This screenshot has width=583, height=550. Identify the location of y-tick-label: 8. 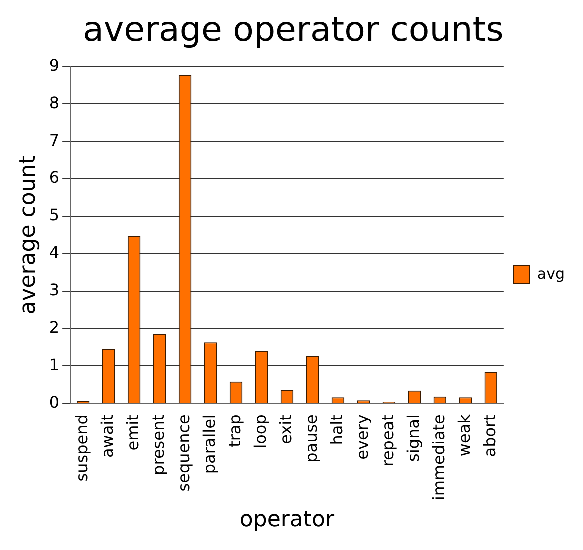
(54, 102).